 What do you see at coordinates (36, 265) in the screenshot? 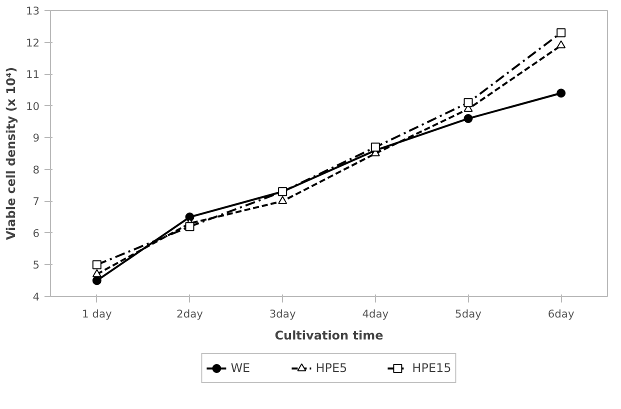
I see `y-tick-label: 5` at bounding box center [36, 265].